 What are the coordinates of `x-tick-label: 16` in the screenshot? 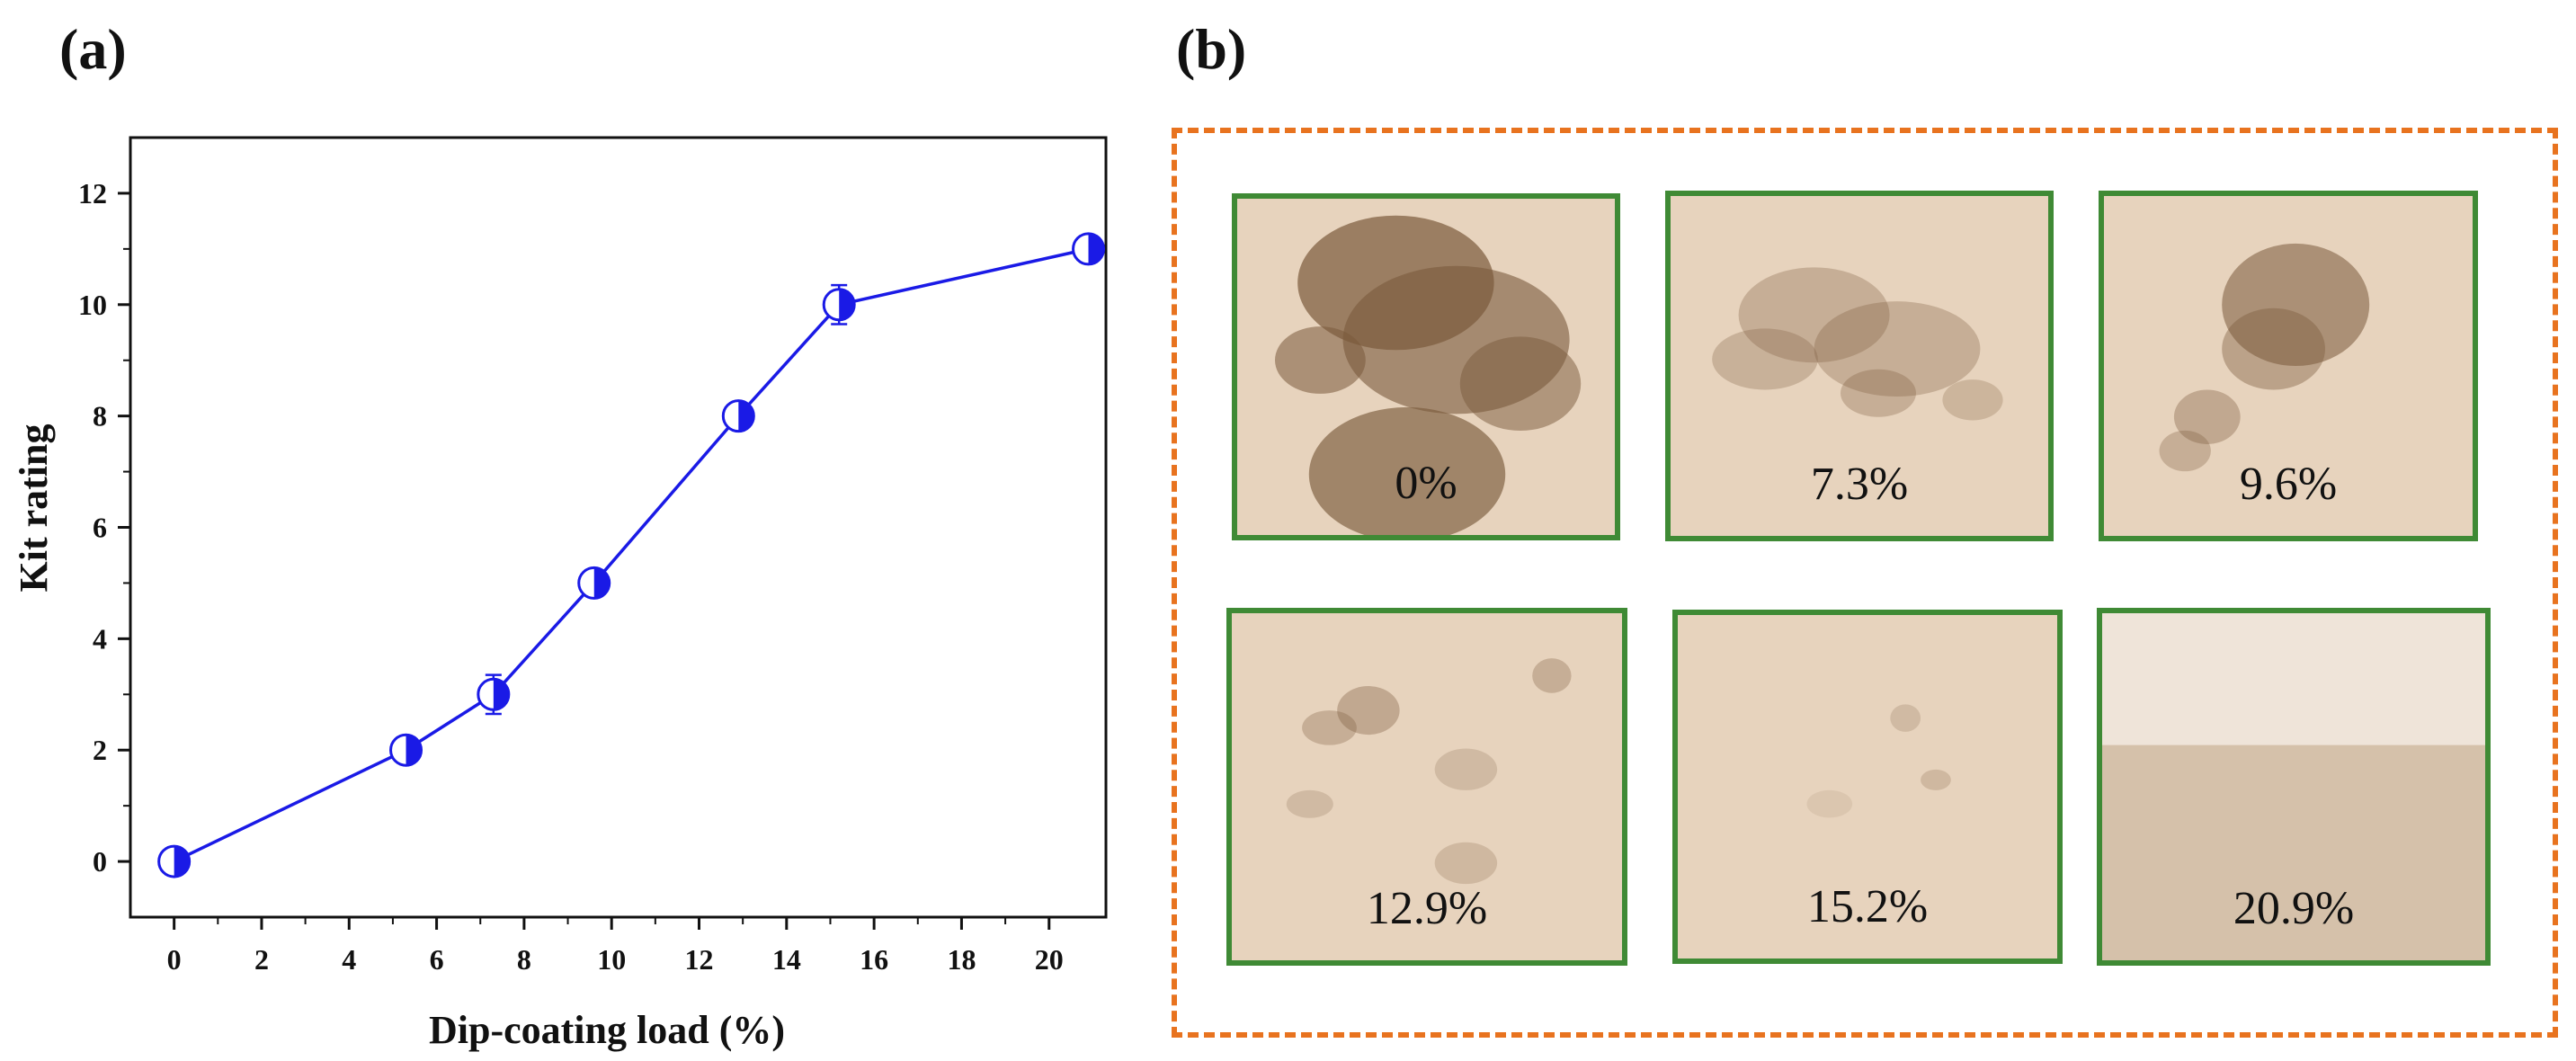 It's located at (874, 959).